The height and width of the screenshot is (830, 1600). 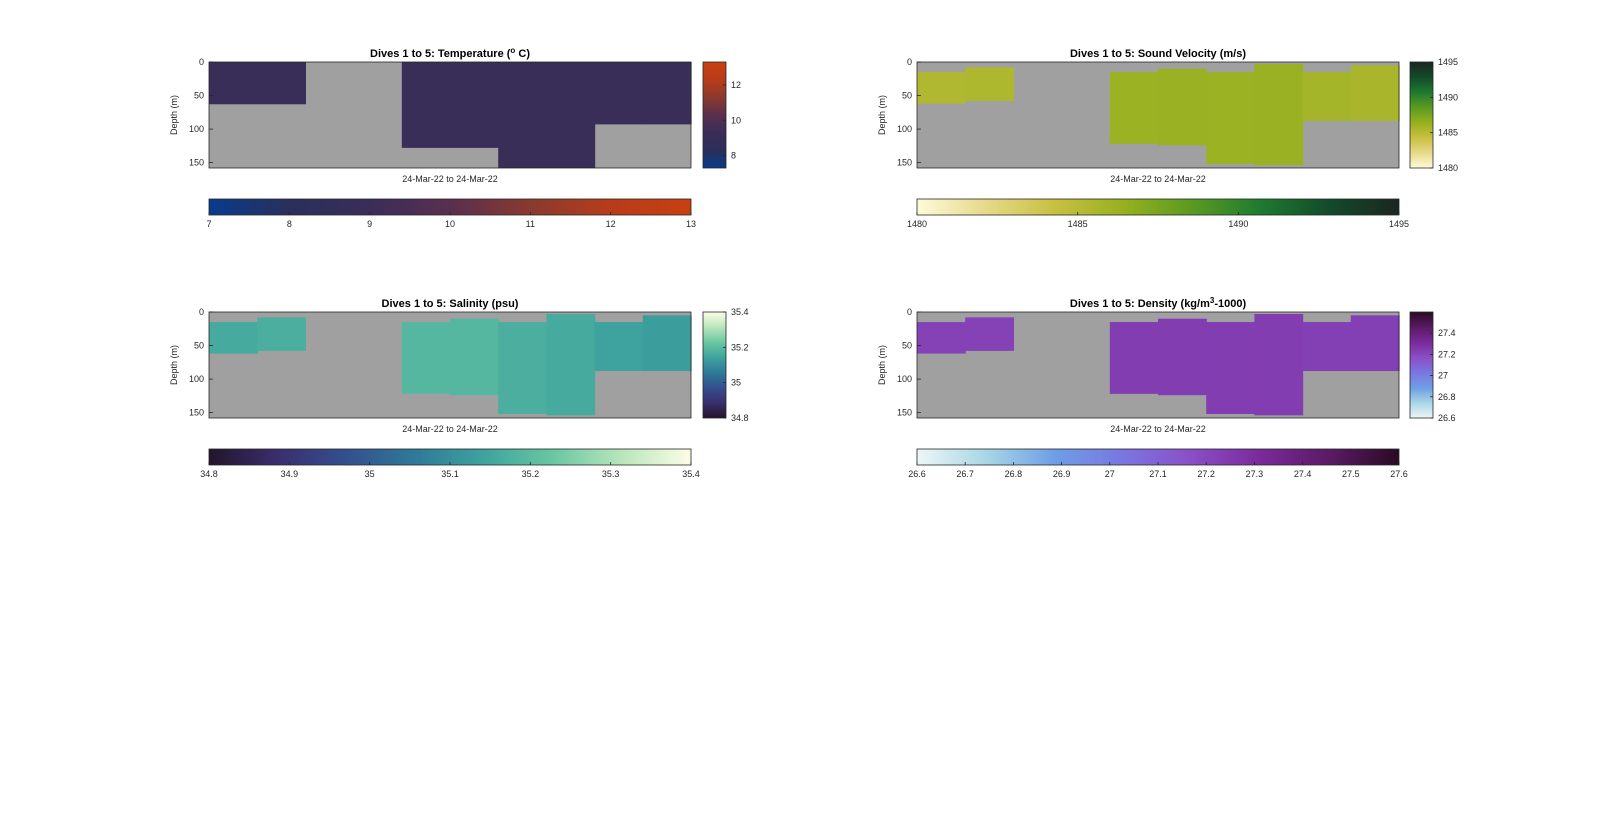 I want to click on colorbar-bottom, so click(x=1158, y=207).